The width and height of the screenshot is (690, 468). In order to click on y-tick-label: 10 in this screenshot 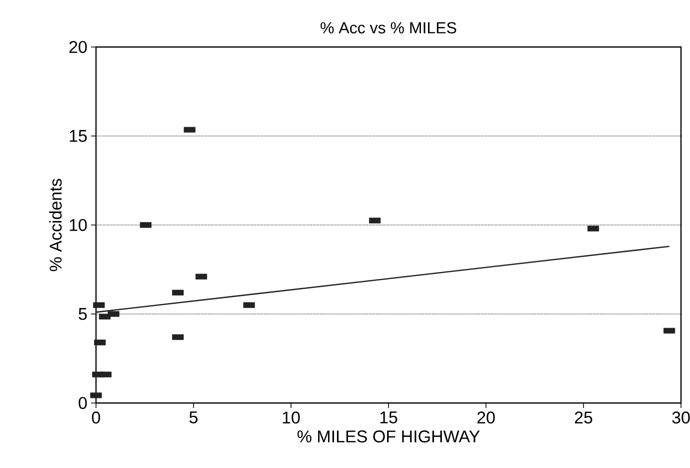, I will do `click(78, 225)`.